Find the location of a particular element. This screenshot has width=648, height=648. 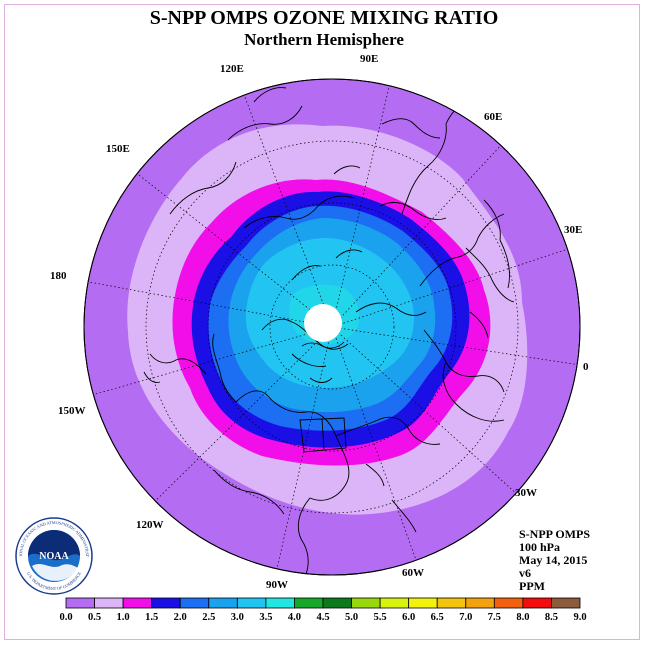

lon-label-120w: 120W is located at coordinates (150, 525).